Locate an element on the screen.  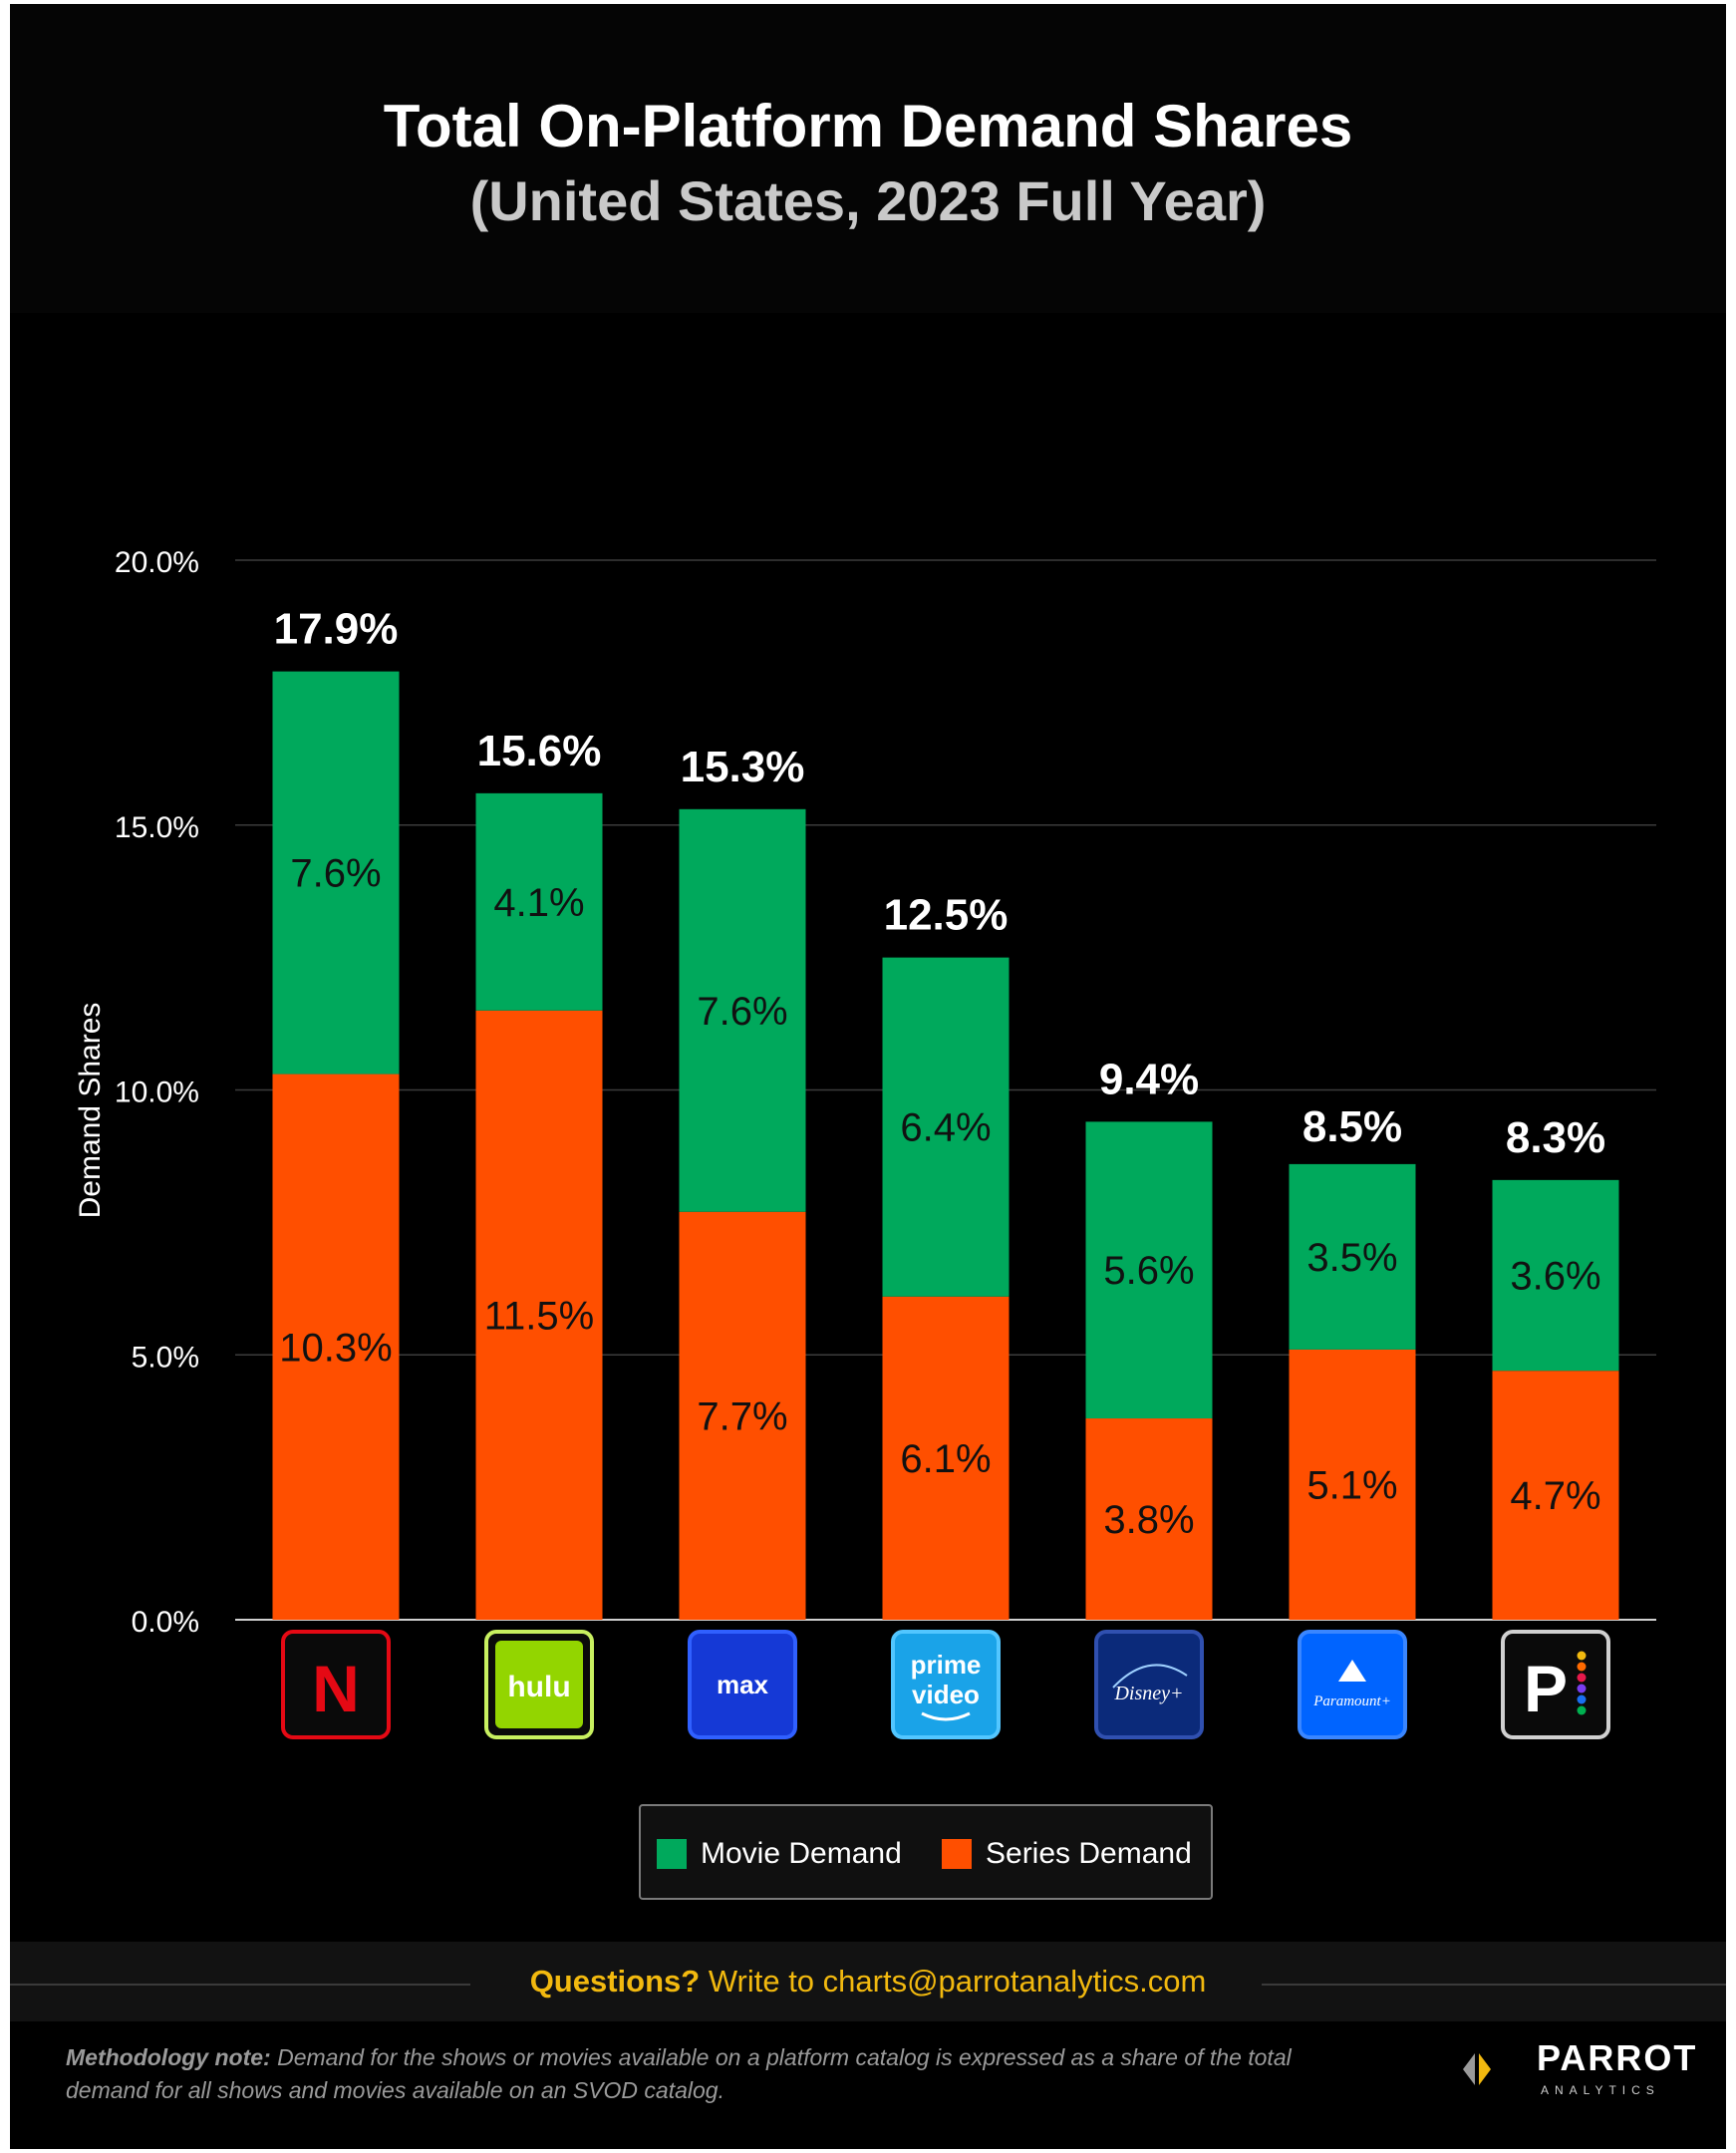
series-value-label: 10.3% is located at coordinates (335, 1348).